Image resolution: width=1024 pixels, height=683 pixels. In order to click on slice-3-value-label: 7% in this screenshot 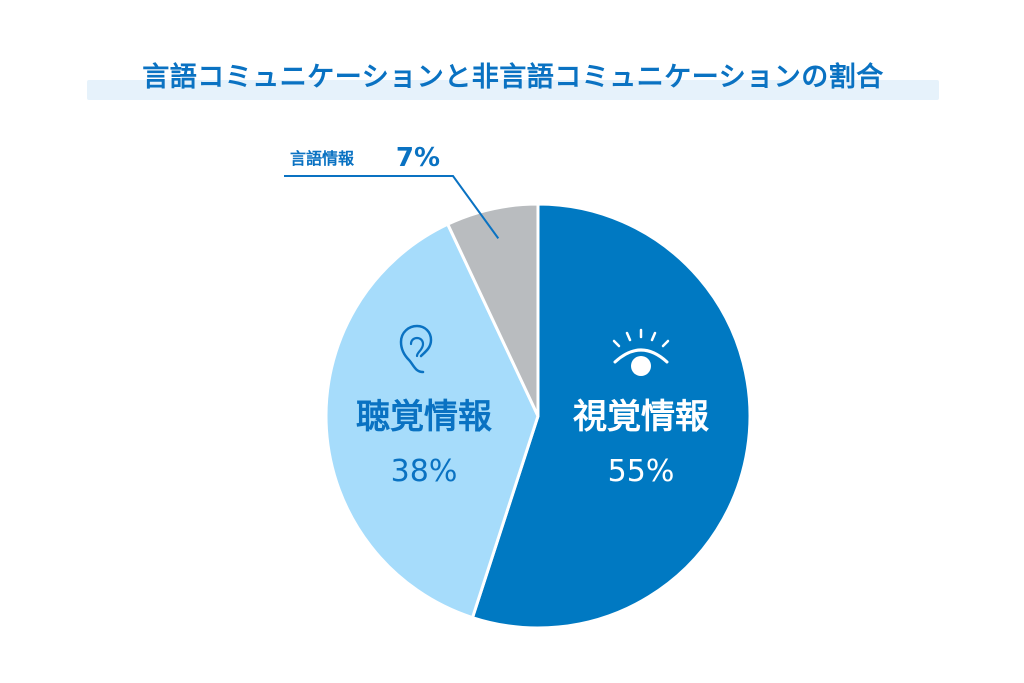, I will do `click(418, 158)`.